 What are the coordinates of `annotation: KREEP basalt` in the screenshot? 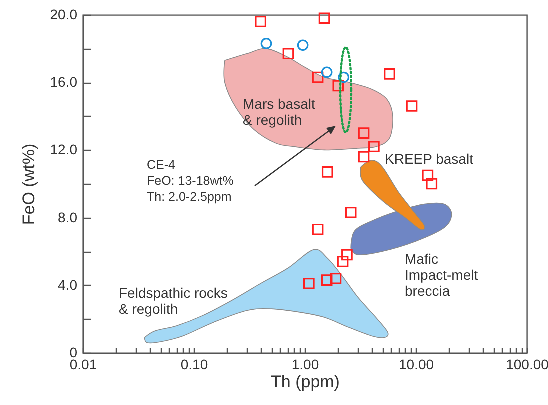 It's located at (429, 159).